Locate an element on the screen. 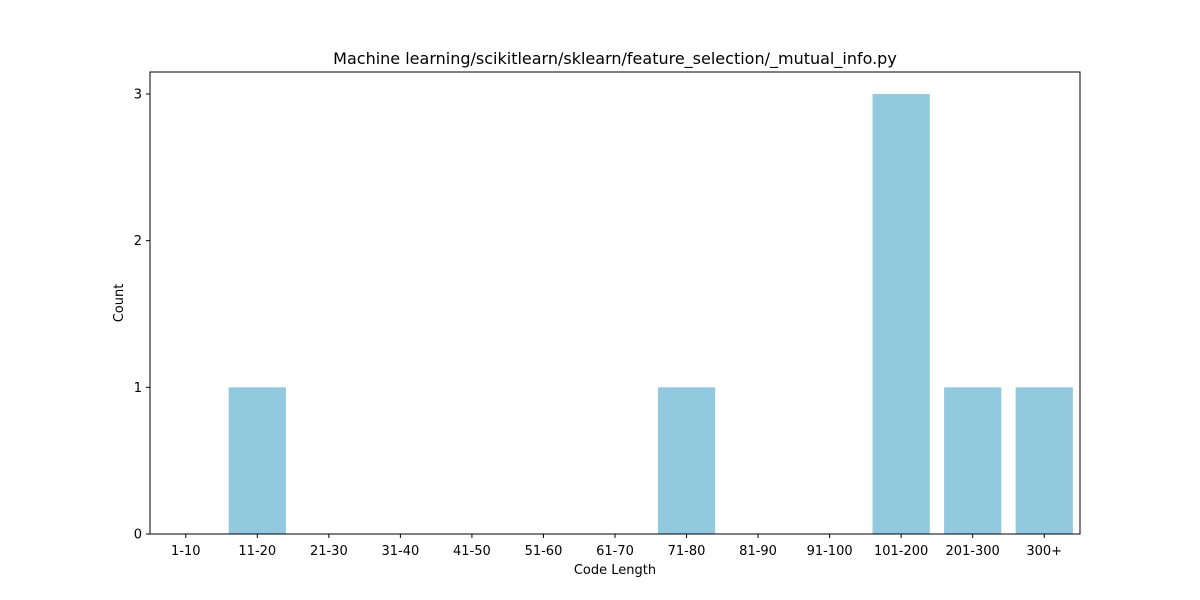  x-tick-label: 71-80 is located at coordinates (687, 551).